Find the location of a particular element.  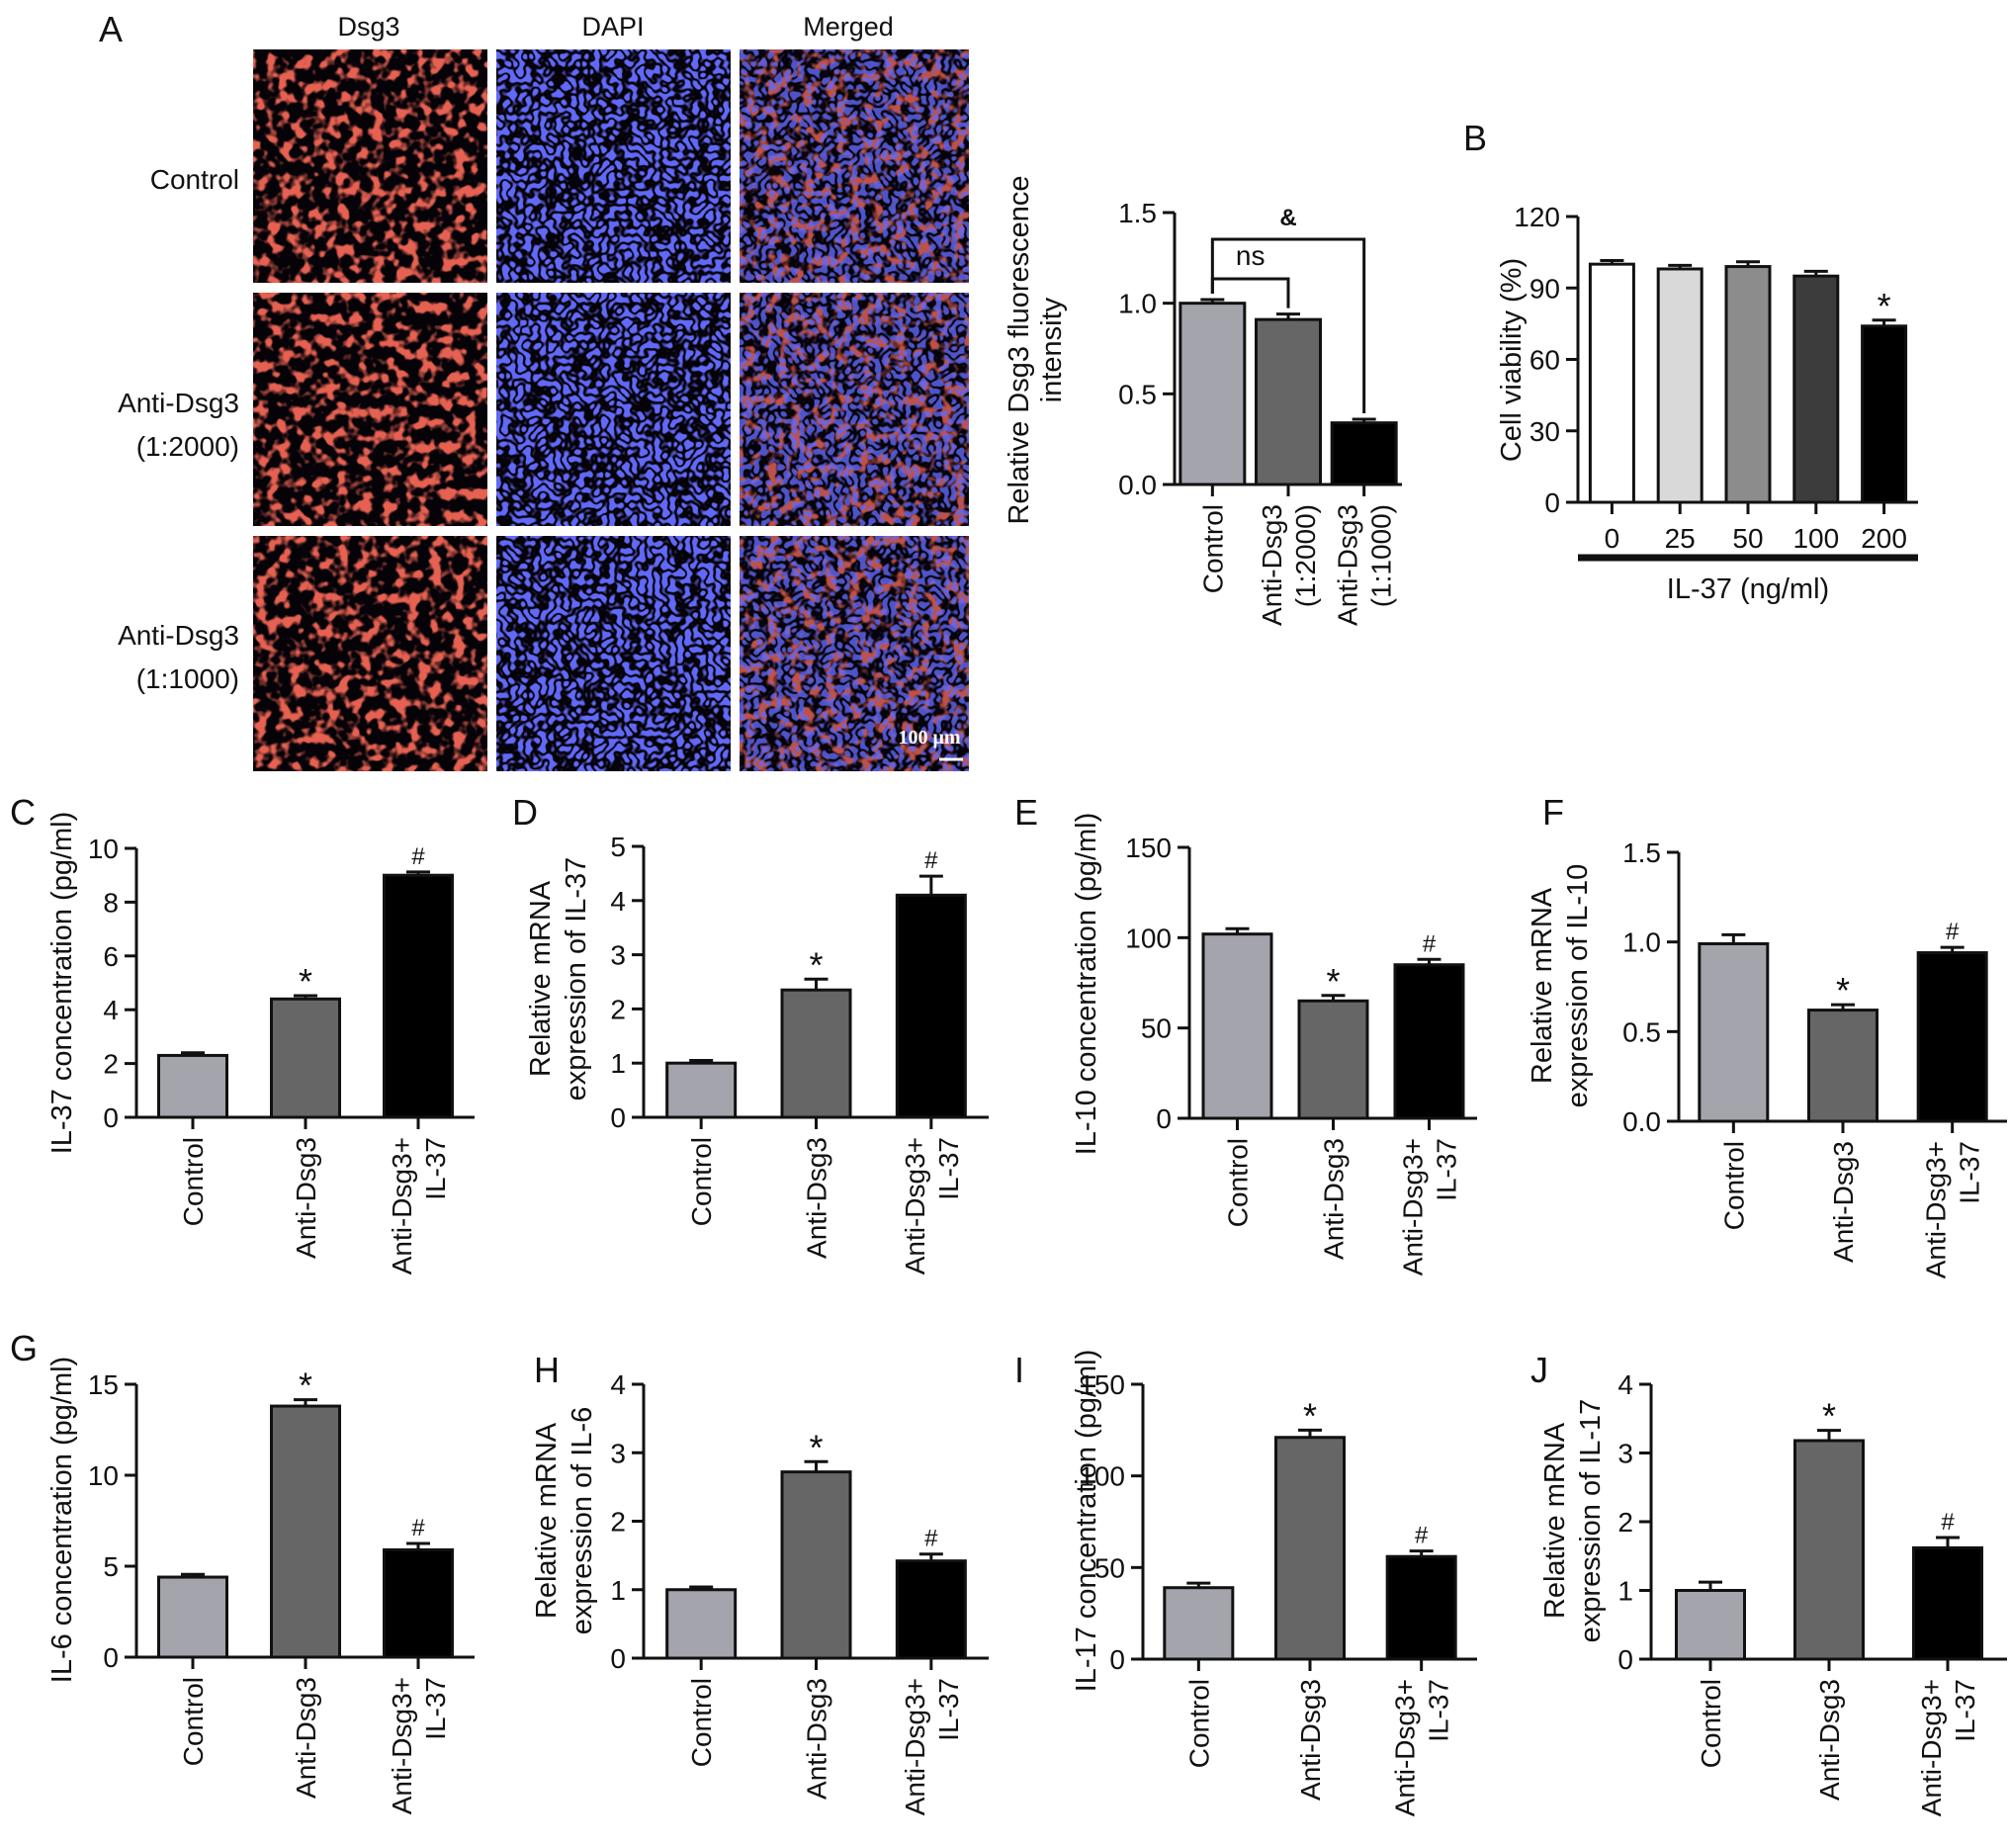

panel-letter-G: G is located at coordinates (24, 1348).